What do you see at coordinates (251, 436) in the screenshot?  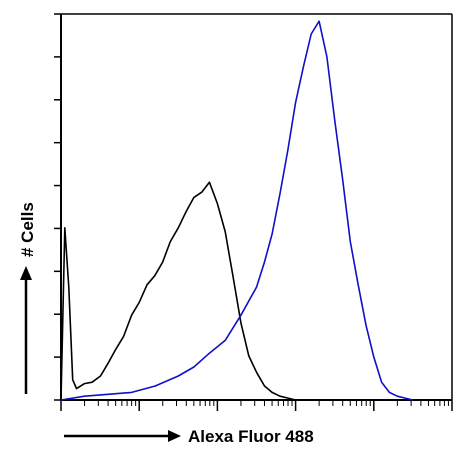 I see `x-axis-label: Alexa Fluor 488` at bounding box center [251, 436].